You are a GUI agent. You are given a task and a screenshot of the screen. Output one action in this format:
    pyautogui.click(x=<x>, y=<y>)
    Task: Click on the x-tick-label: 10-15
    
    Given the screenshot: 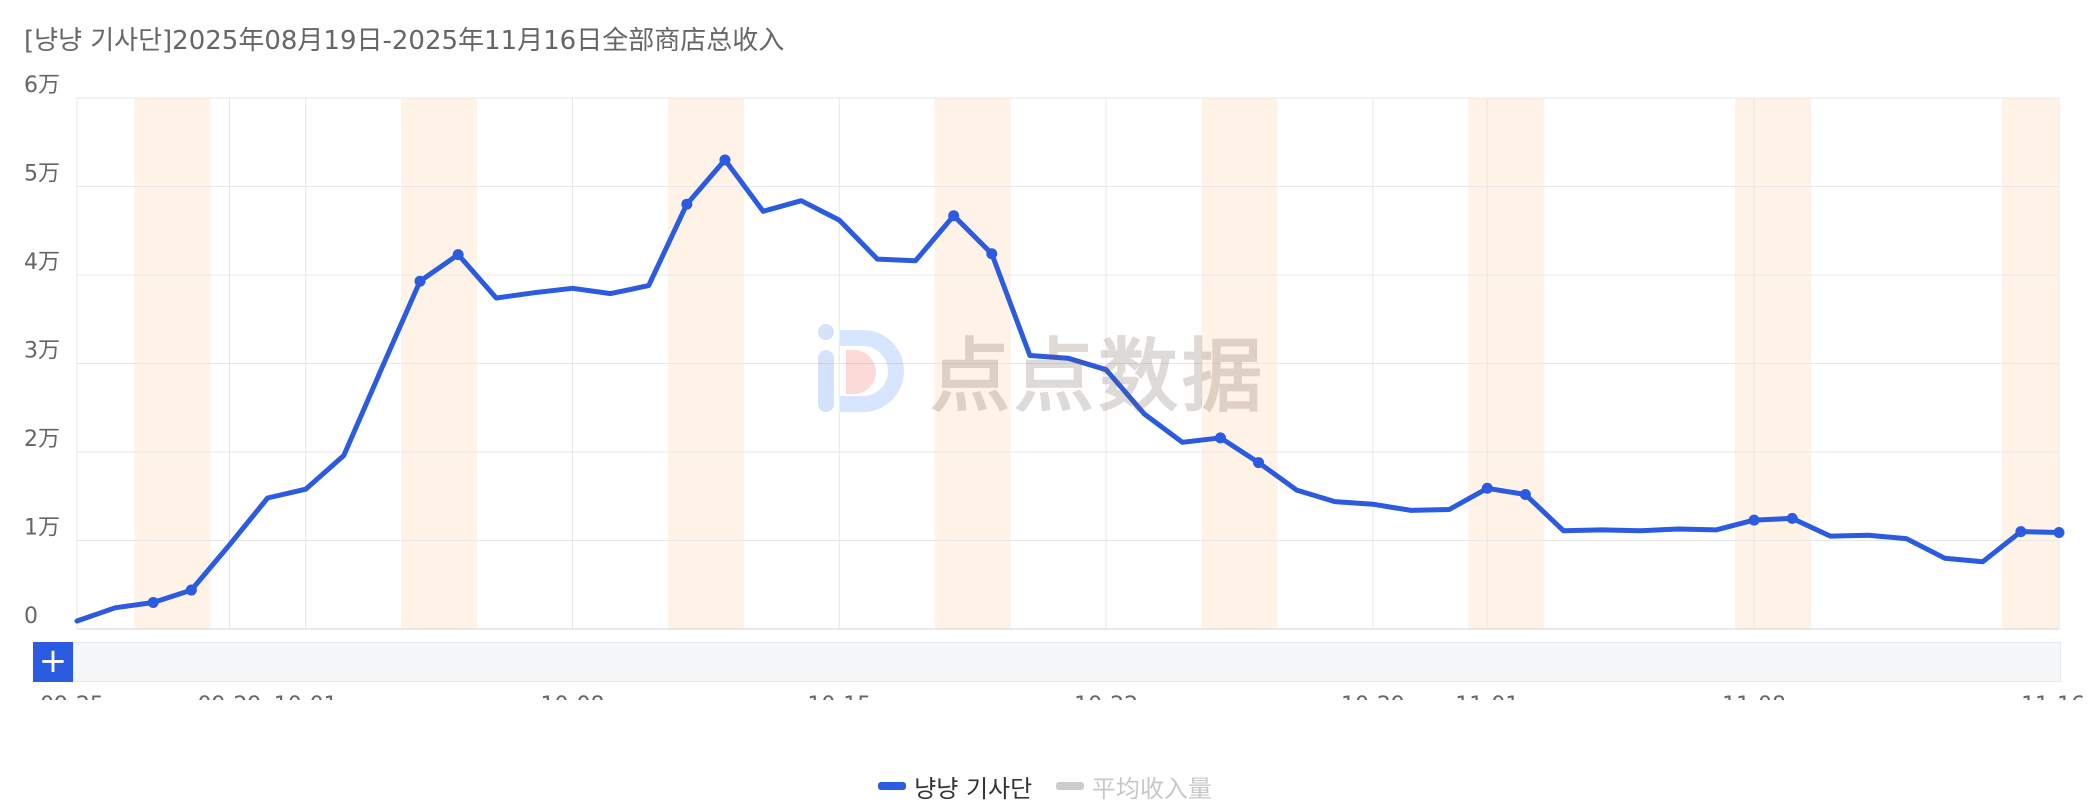 What is the action you would take?
    pyautogui.click(x=839, y=696)
    